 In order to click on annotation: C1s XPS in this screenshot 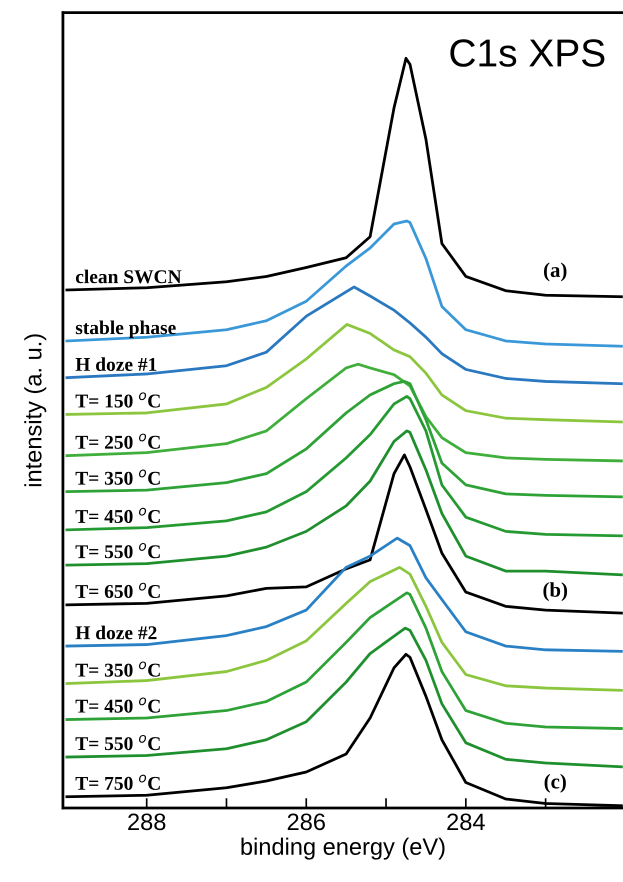, I will do `click(527, 53)`.